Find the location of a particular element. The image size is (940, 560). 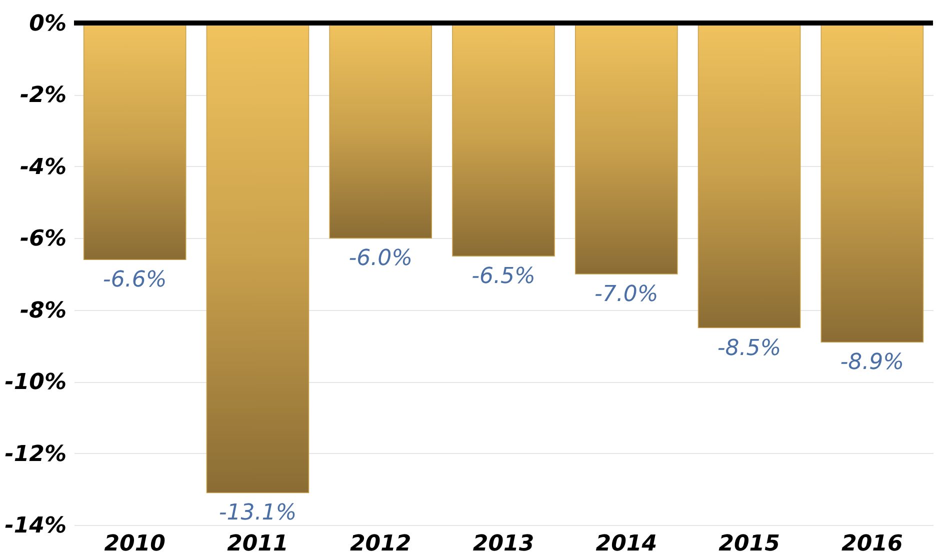

y-tick-label: -4% is located at coordinates (43, 167).